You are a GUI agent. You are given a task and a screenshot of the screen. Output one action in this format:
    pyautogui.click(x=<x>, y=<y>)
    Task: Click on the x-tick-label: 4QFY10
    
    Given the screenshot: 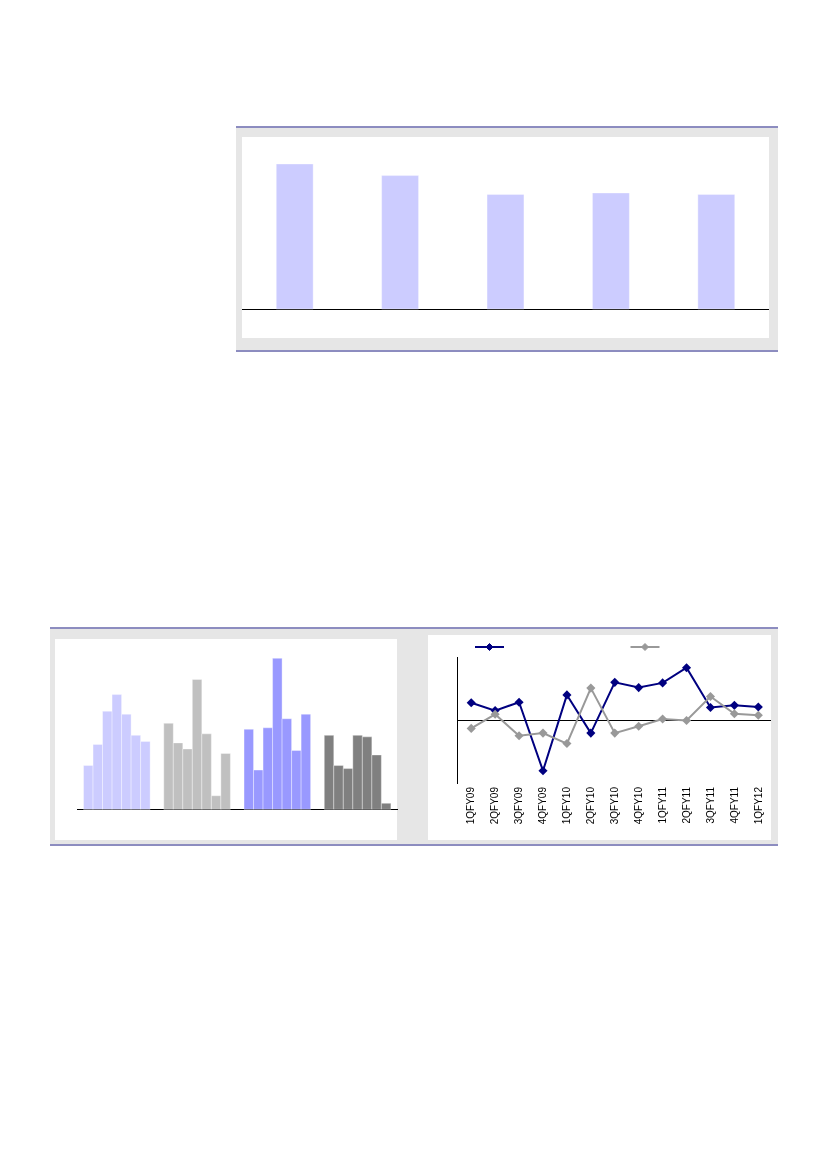 What is the action you would take?
    pyautogui.click(x=638, y=805)
    